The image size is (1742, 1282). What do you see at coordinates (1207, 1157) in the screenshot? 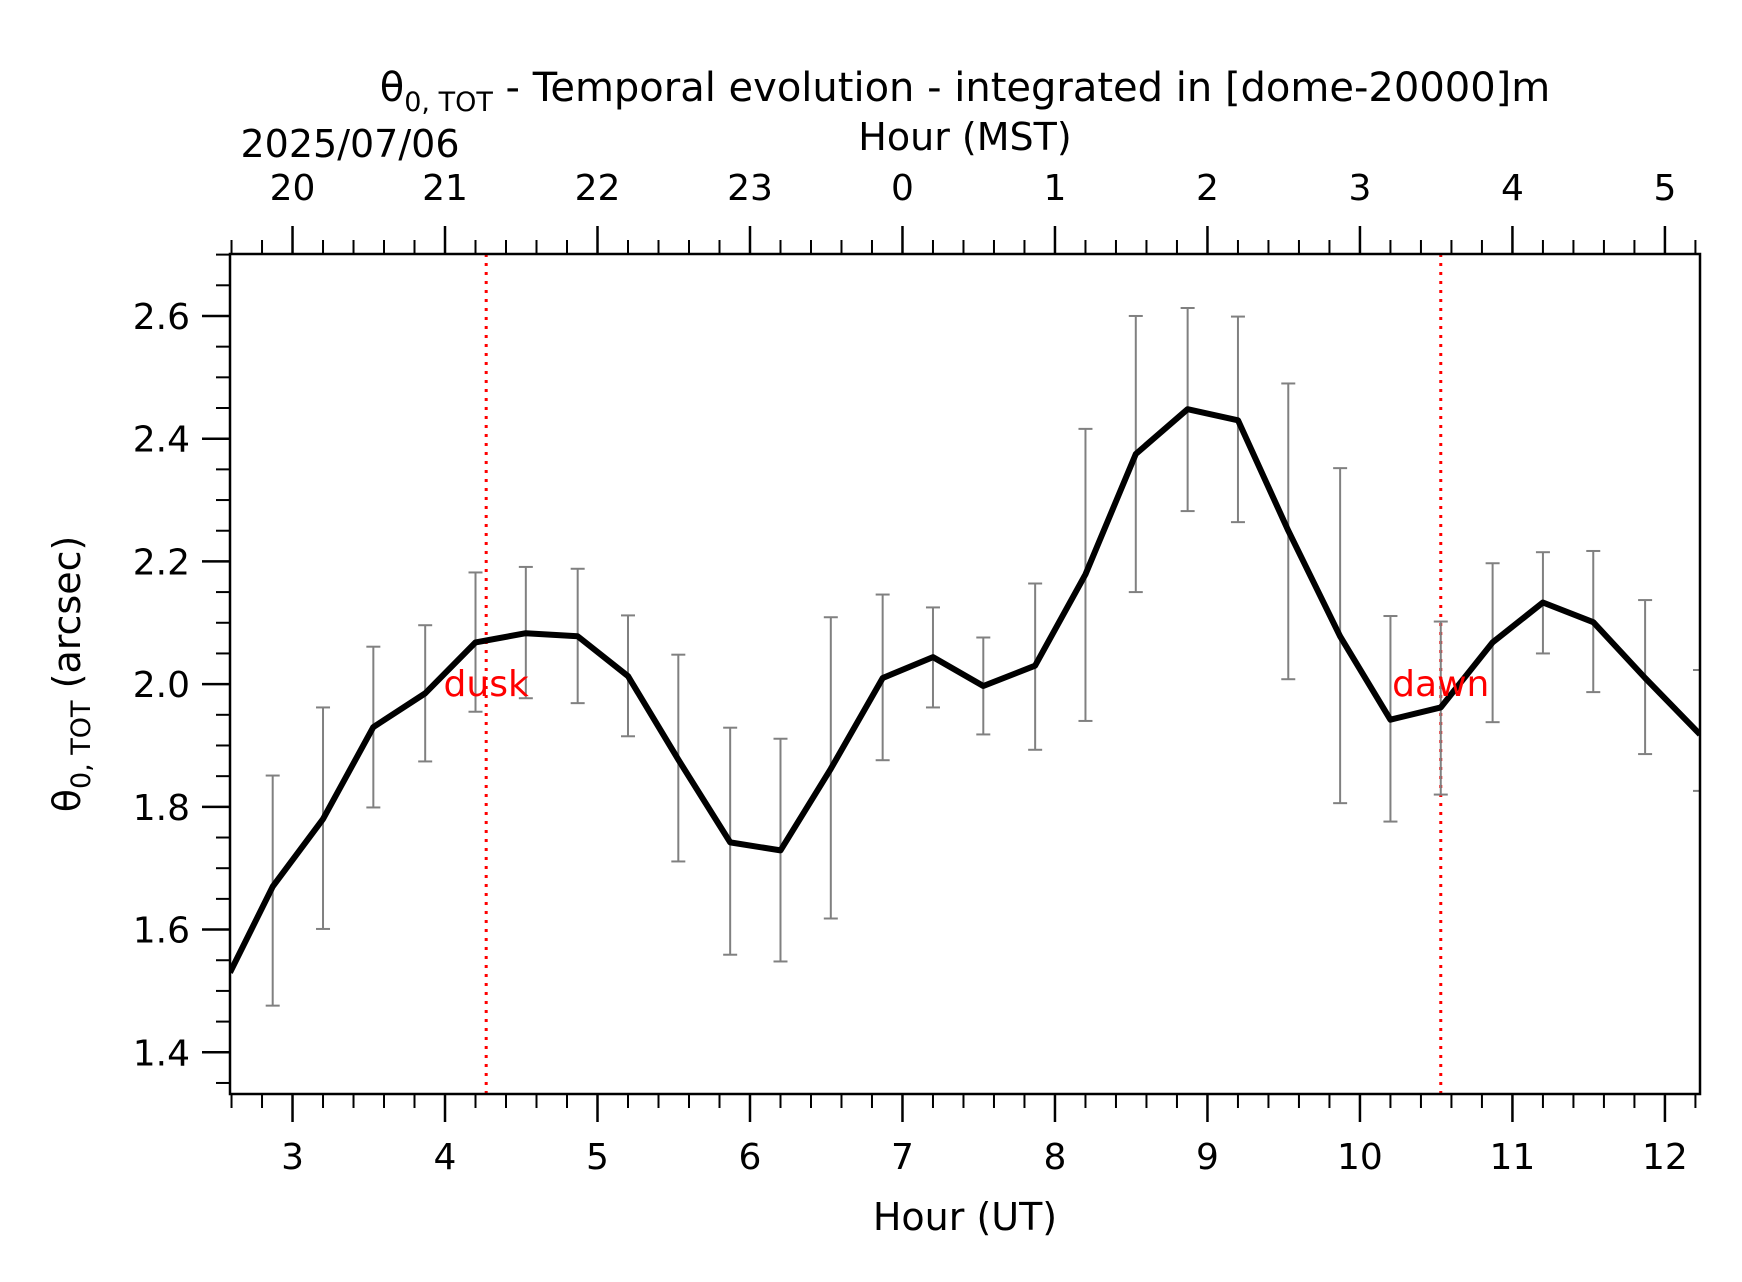
I see `x-tick-label: 9` at bounding box center [1207, 1157].